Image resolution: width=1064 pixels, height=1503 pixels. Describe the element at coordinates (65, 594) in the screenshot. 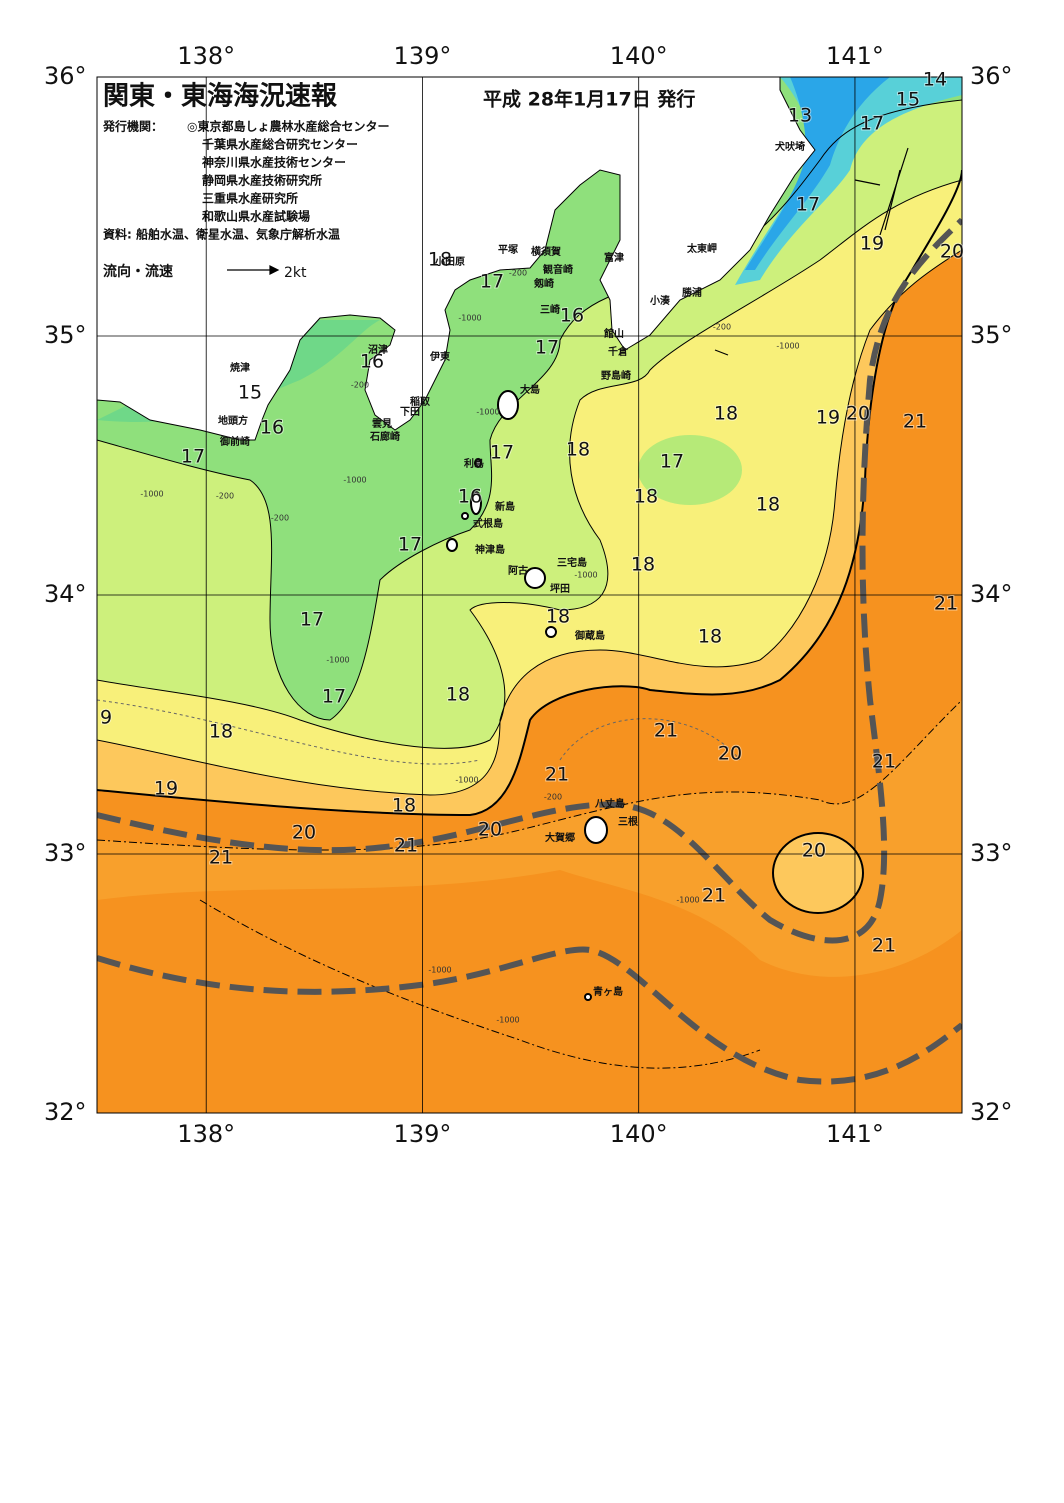

I see `lat-label: 34°` at that location.